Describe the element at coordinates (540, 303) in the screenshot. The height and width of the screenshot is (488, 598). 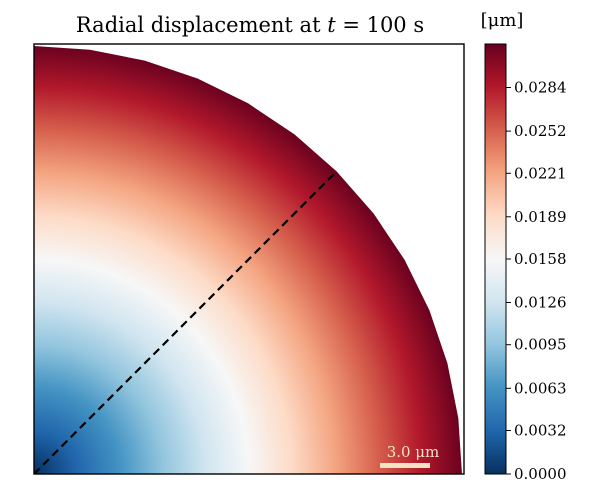
I see `colorbar-tick-label: 0.0126` at that location.